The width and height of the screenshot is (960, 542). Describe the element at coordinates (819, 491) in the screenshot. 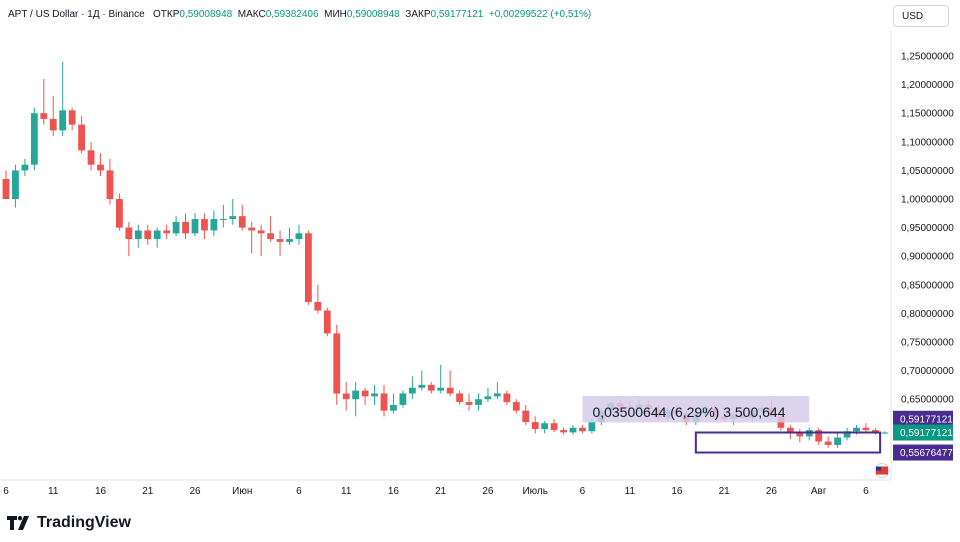

I see `x-tick-label: Авг` at that location.